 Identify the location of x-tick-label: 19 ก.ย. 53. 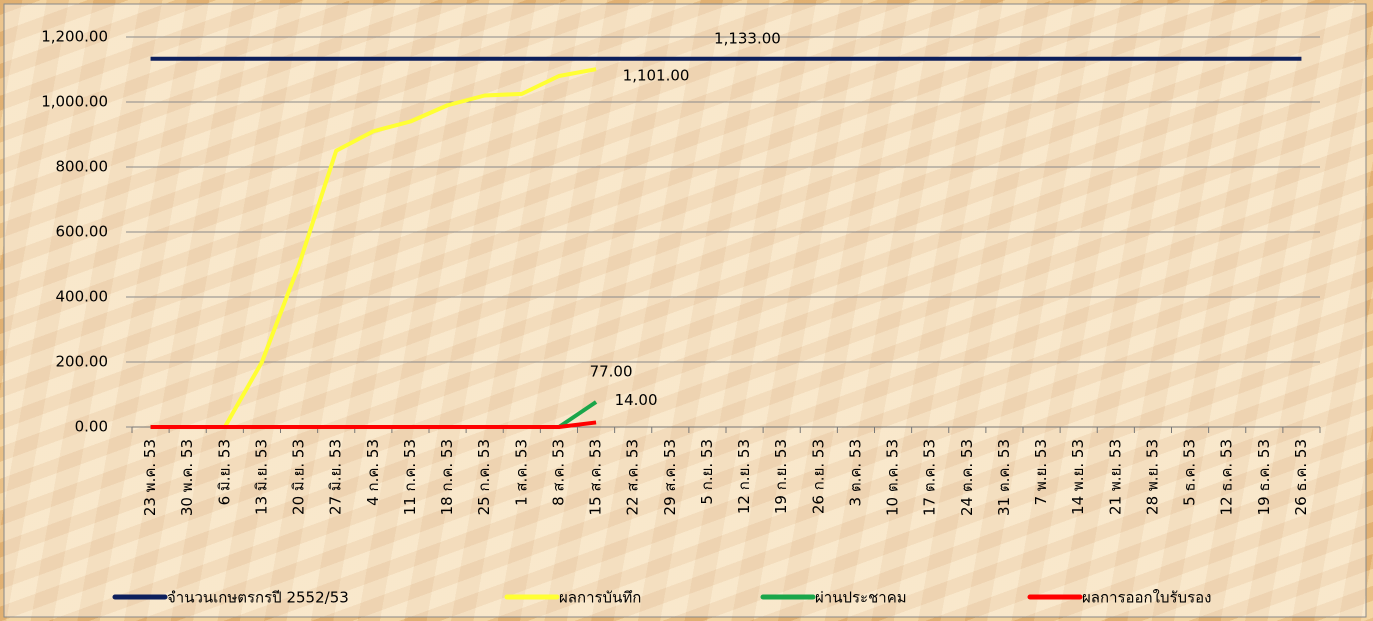
(781, 476).